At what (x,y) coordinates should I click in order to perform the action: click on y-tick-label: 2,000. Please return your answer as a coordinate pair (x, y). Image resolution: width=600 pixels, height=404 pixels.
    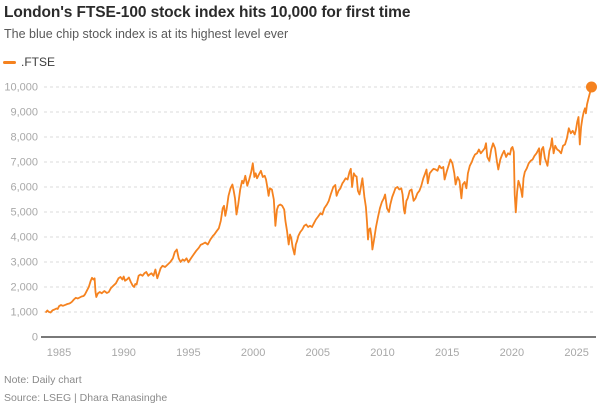
    Looking at the image, I should click on (24, 288).